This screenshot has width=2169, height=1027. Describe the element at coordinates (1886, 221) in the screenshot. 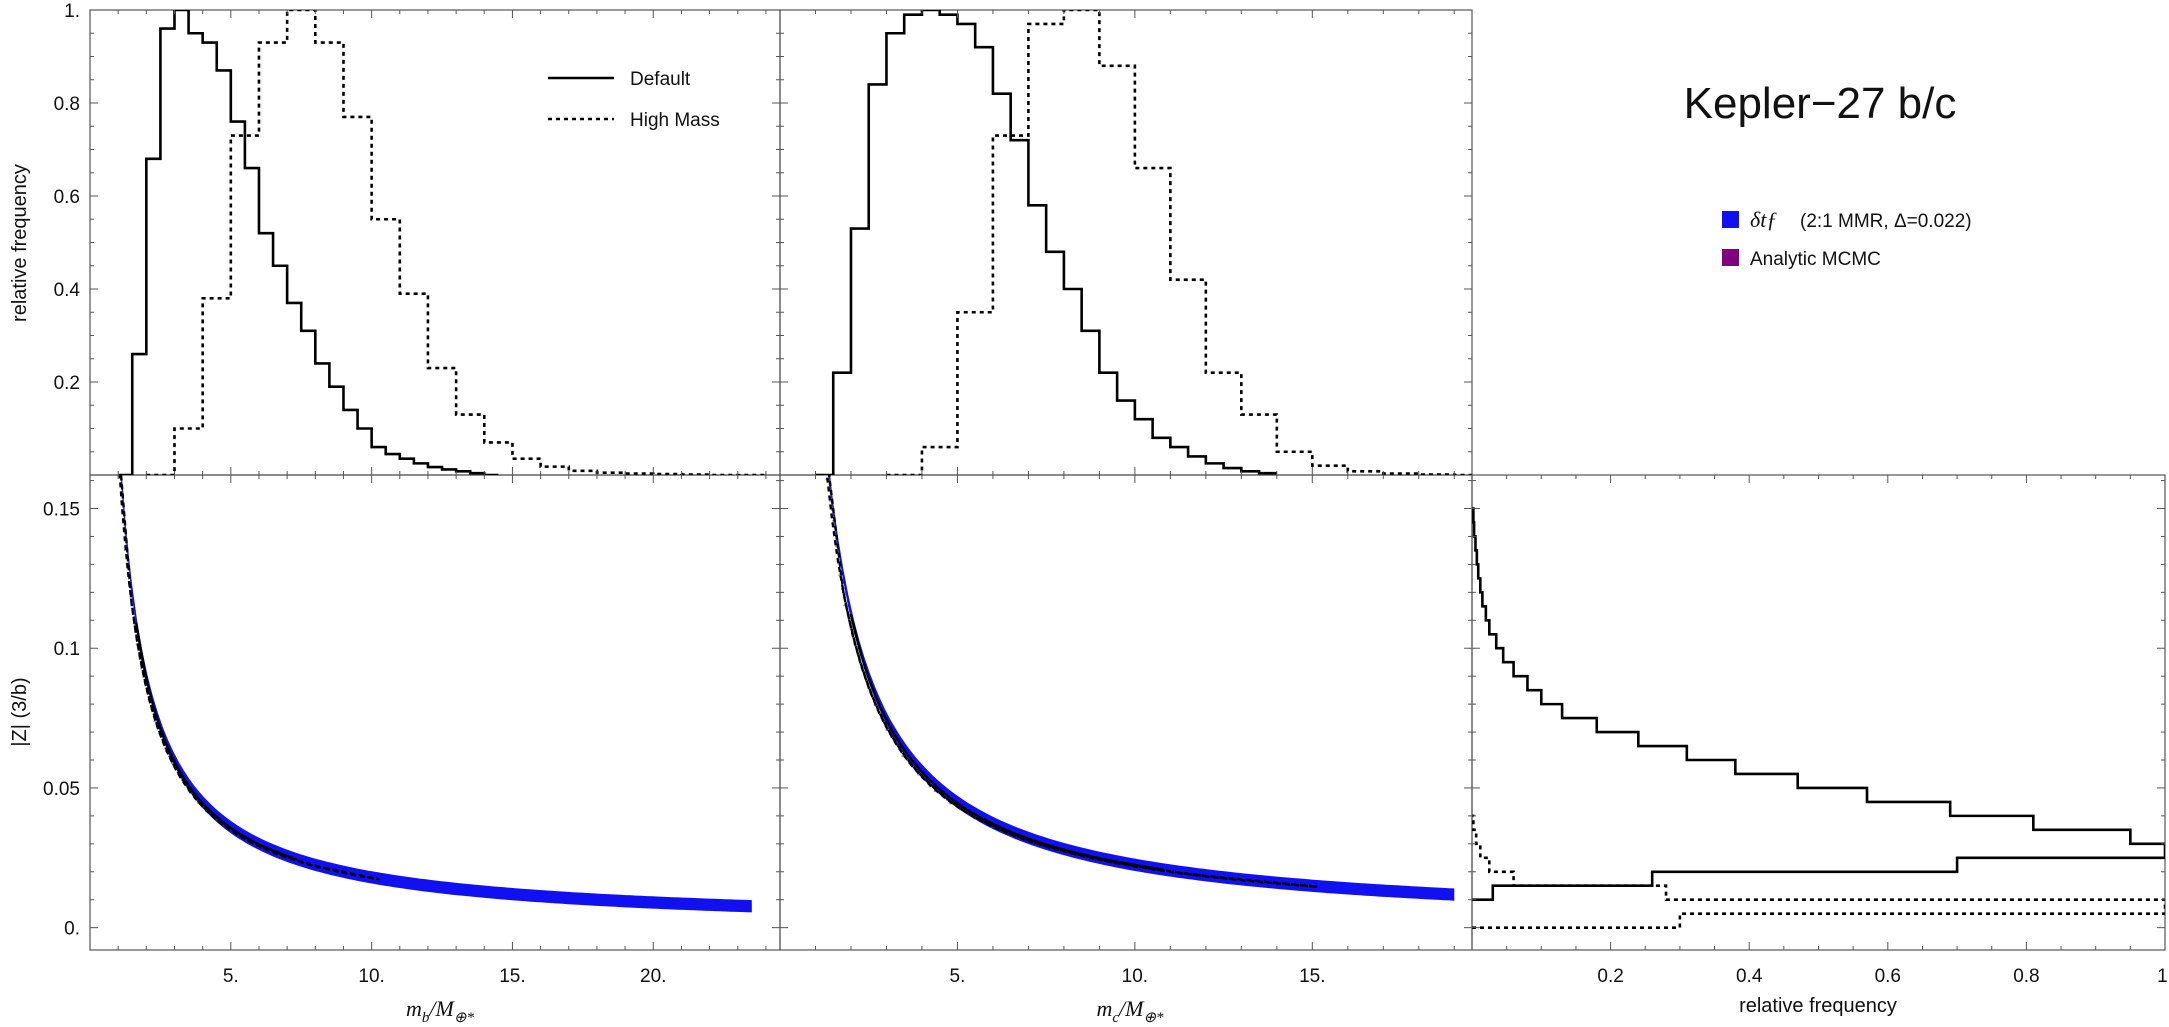

I see `legend-ttv-label: (2:1 MMR, Δ=0.022)` at that location.